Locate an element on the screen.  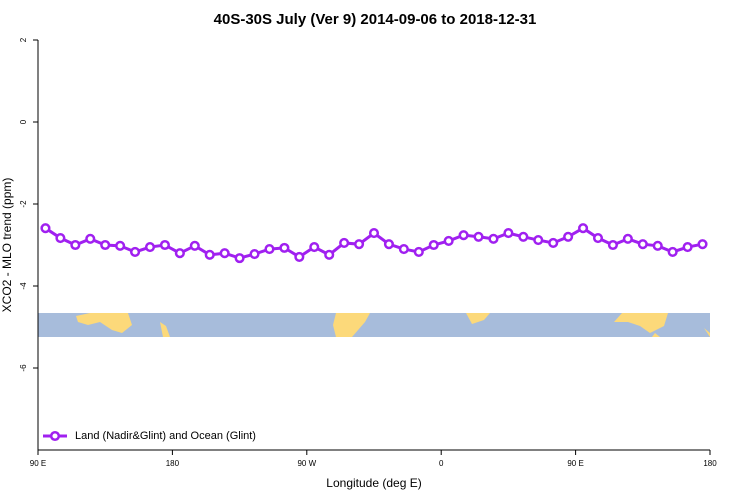
y-axis-title: XCO2 - MLO trend (ppm) is located at coordinates (7, 245).